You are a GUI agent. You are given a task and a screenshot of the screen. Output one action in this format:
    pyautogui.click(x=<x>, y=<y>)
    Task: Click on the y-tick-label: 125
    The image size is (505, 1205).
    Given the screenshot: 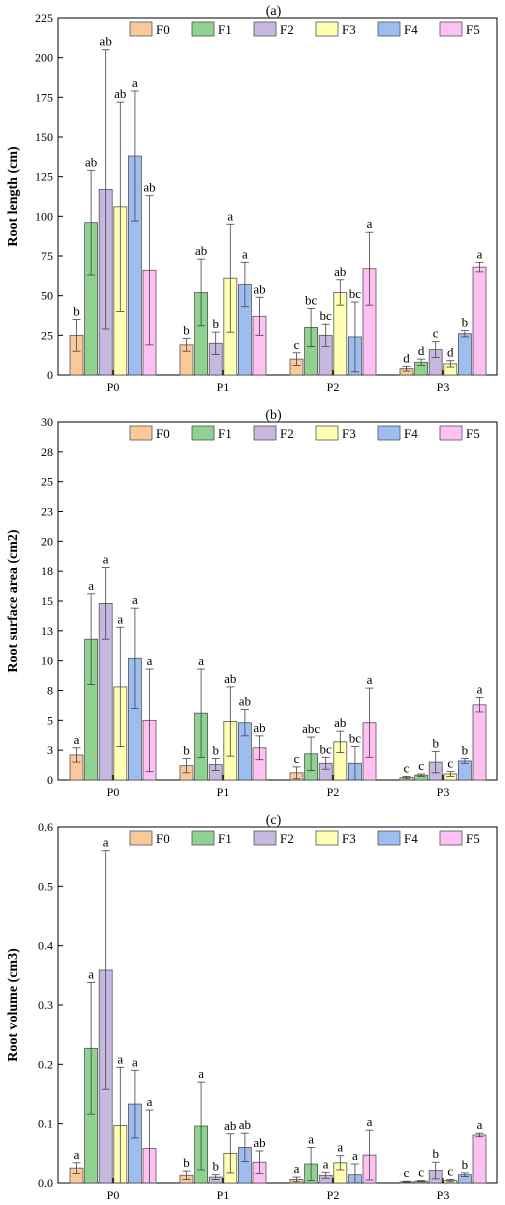 What is the action you would take?
    pyautogui.click(x=44, y=177)
    